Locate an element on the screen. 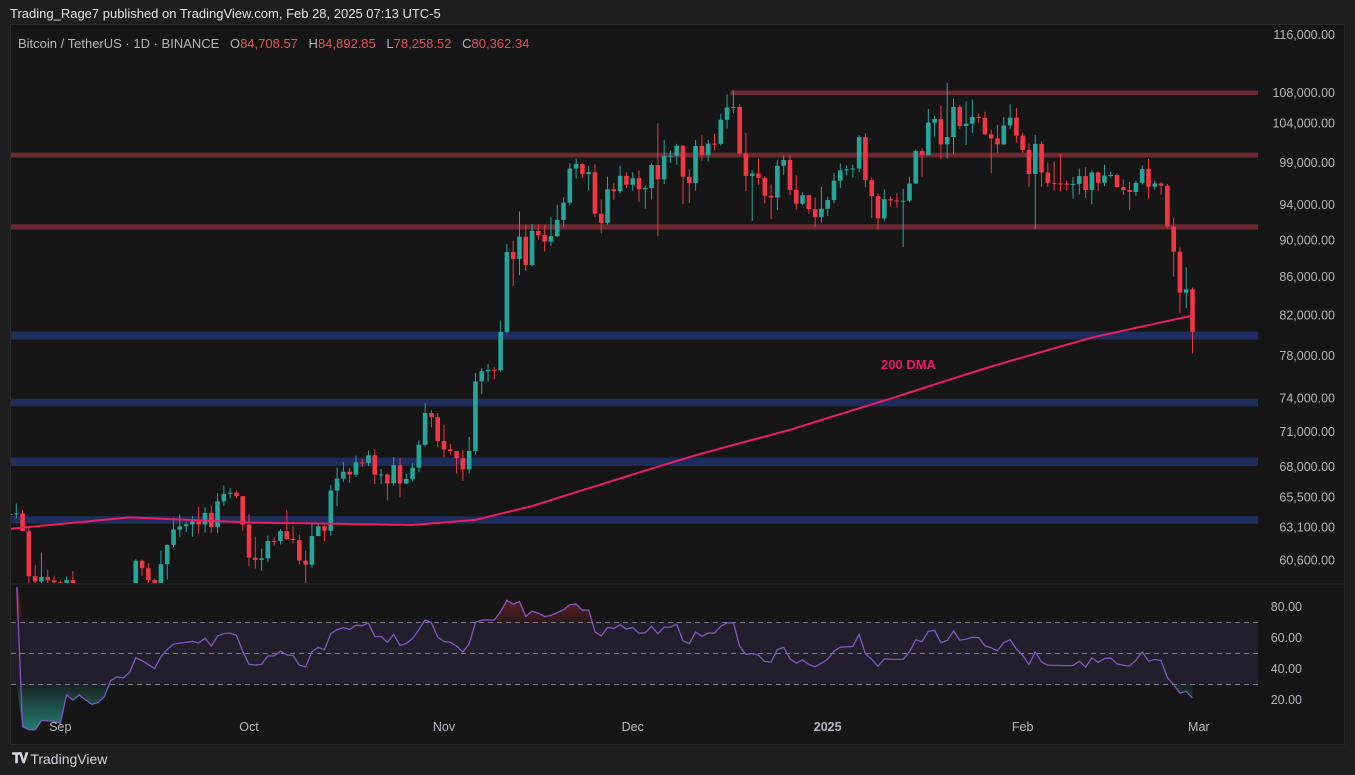  rsi-axis: 80.00 60.00 40.00 20.00 is located at coordinates (1286, 653).